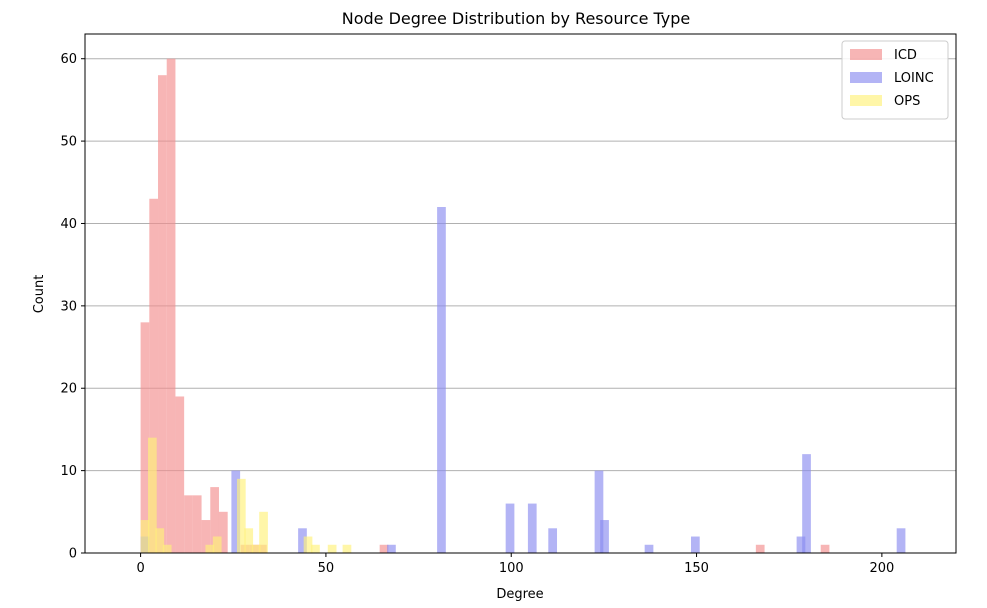 Image resolution: width=987 pixels, height=608 pixels. Describe the element at coordinates (68, 306) in the screenshot. I see `y-tick-label: 30` at that location.